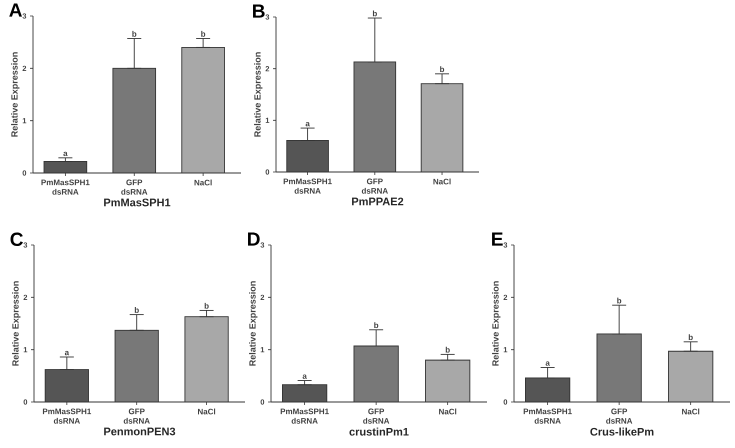 The image size is (735, 448). What do you see at coordinates (622, 432) in the screenshot?
I see `x-axis-title: Crus-likePm` at bounding box center [622, 432].